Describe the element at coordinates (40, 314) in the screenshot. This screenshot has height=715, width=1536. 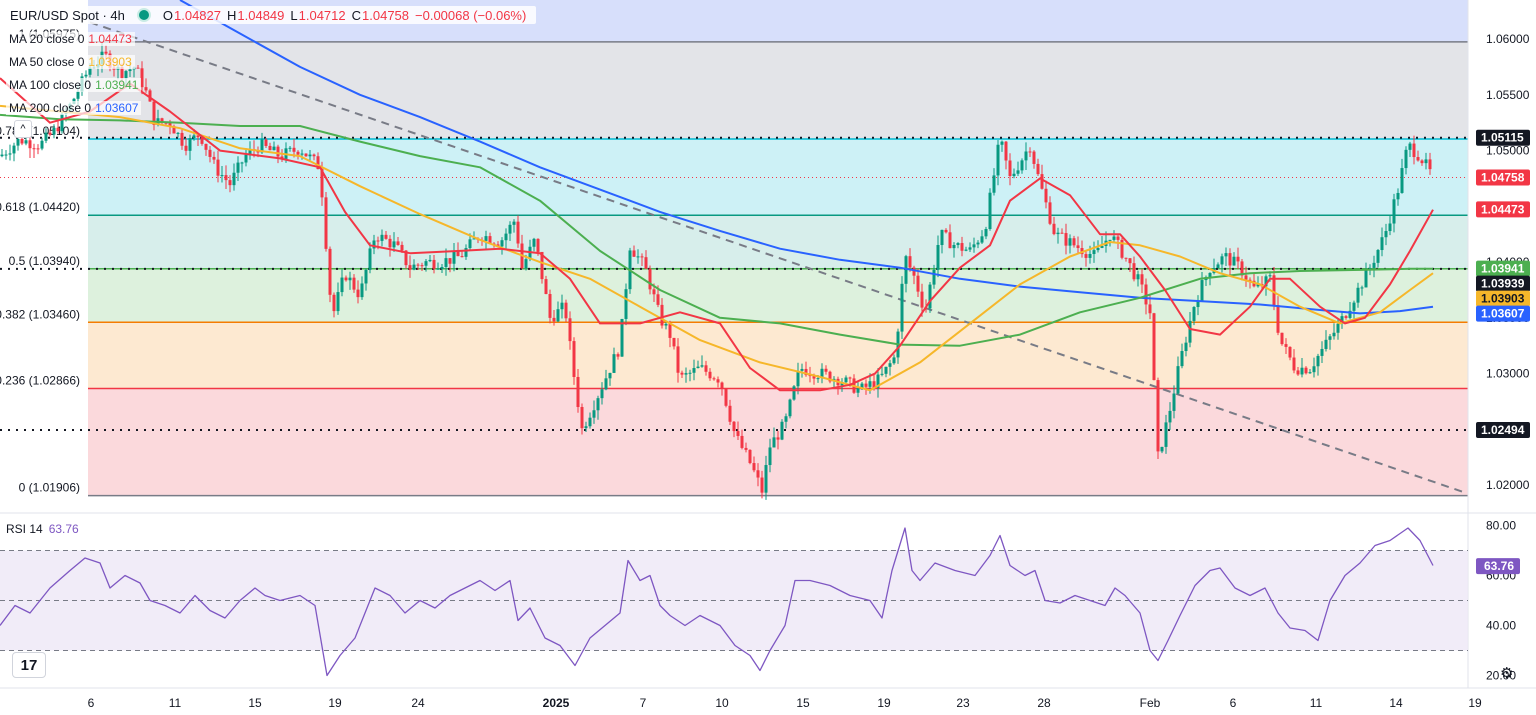
I see `fib-label-0.382: 0.382 (1.03460)` at that location.